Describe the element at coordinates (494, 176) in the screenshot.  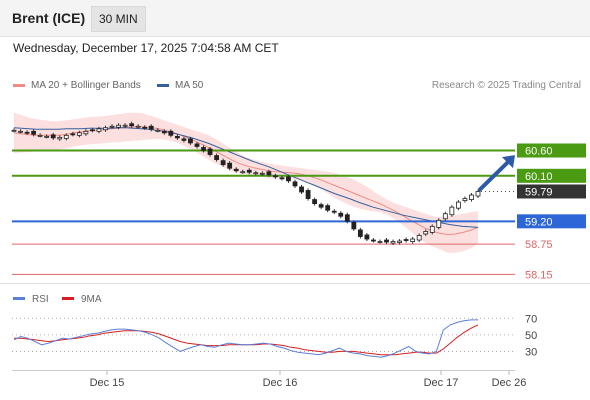
I see `projection-arrow` at that location.